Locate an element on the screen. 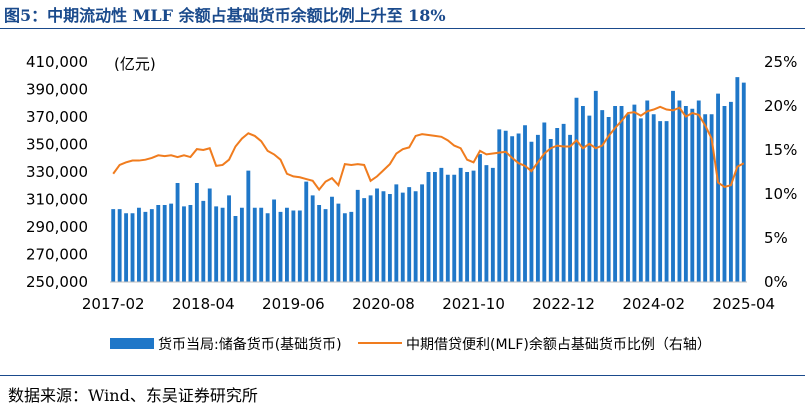 The width and height of the screenshot is (805, 413). x-tick-label: 2025-04 is located at coordinates (743, 304).